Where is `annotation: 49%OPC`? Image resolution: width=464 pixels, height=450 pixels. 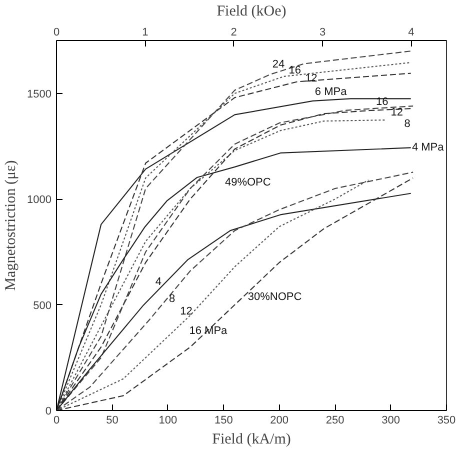
annotation: 49%OPC is located at coordinates (247, 182).